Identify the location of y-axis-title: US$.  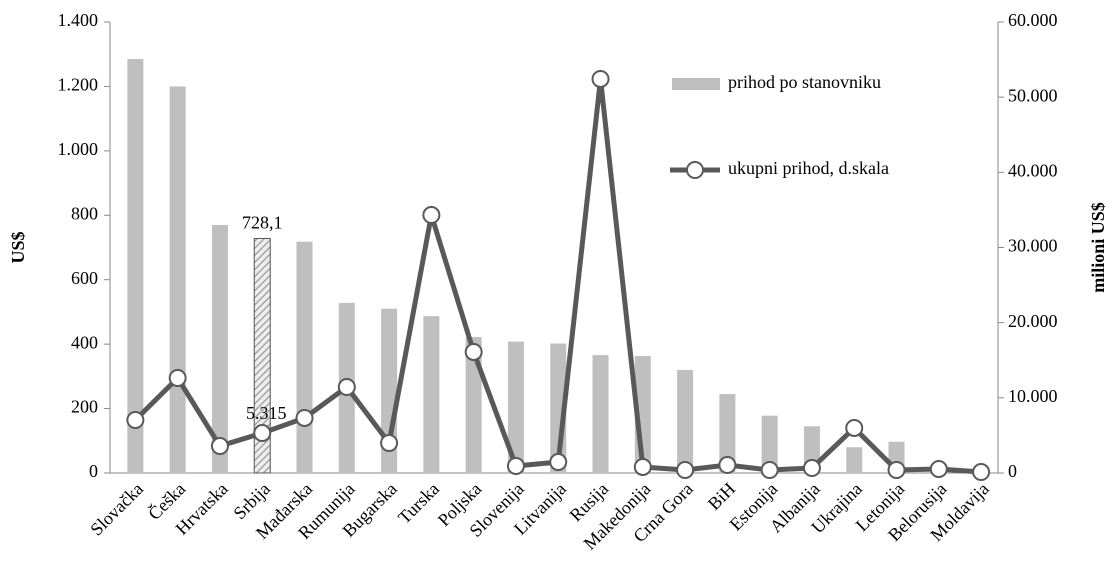
(18, 247).